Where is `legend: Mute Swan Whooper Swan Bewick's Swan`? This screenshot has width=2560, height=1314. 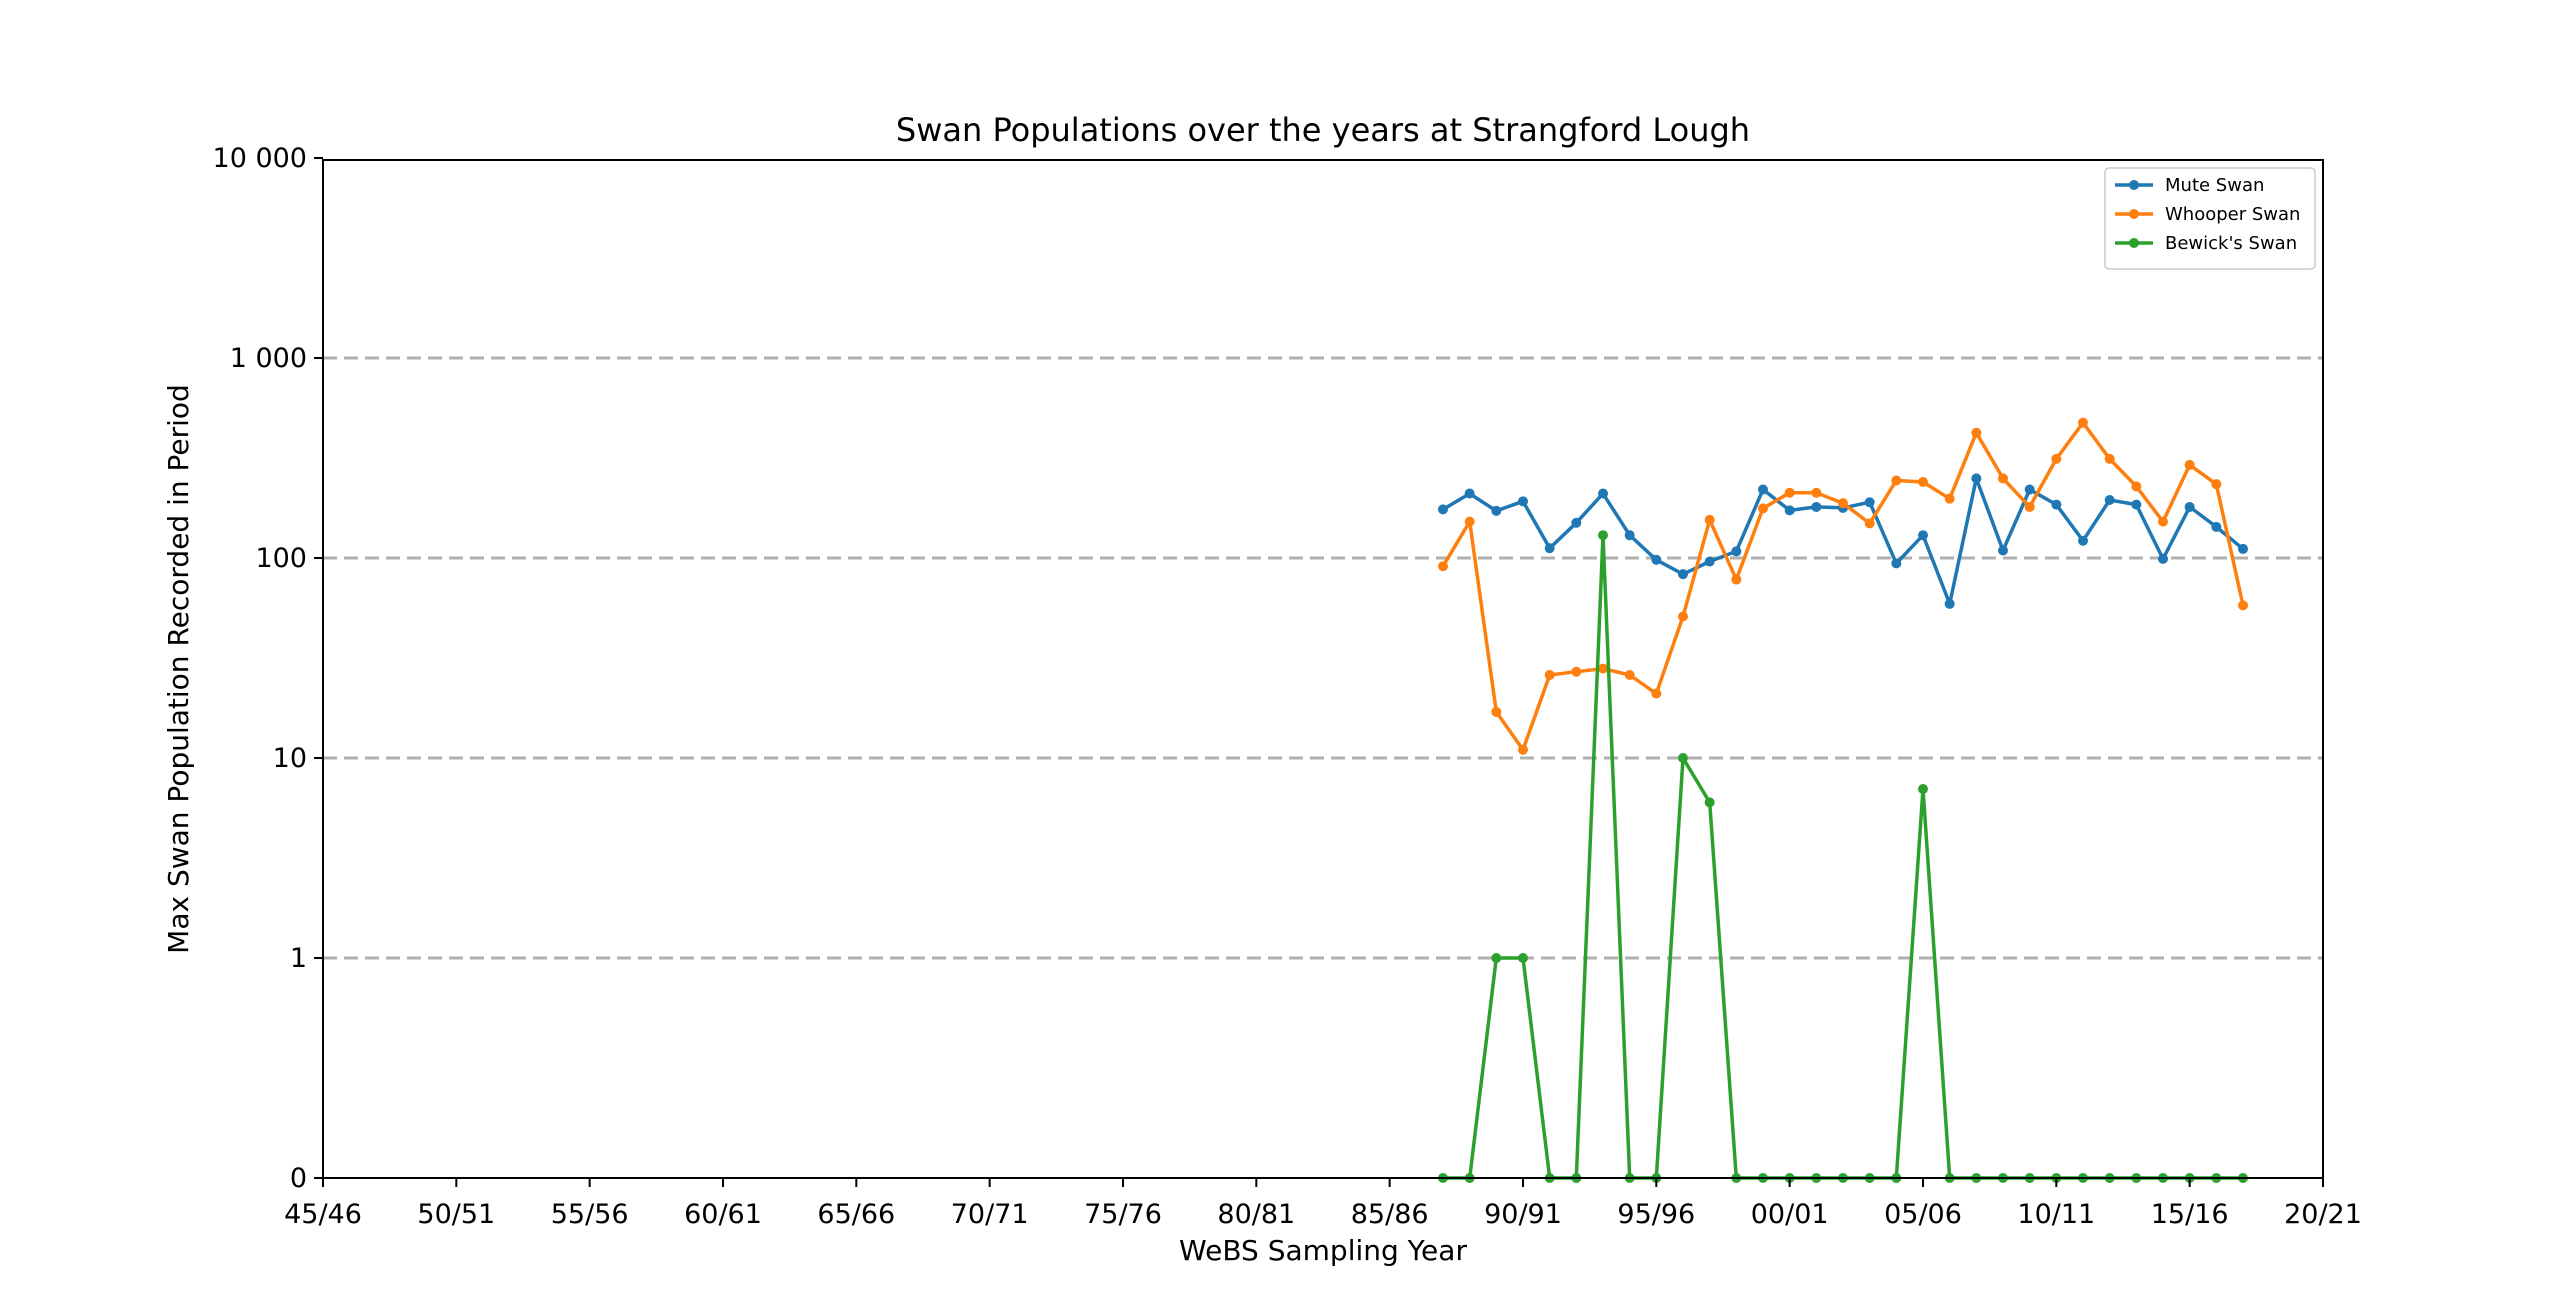
legend: Mute Swan Whooper Swan Bewick's Swan is located at coordinates (2210, 218).